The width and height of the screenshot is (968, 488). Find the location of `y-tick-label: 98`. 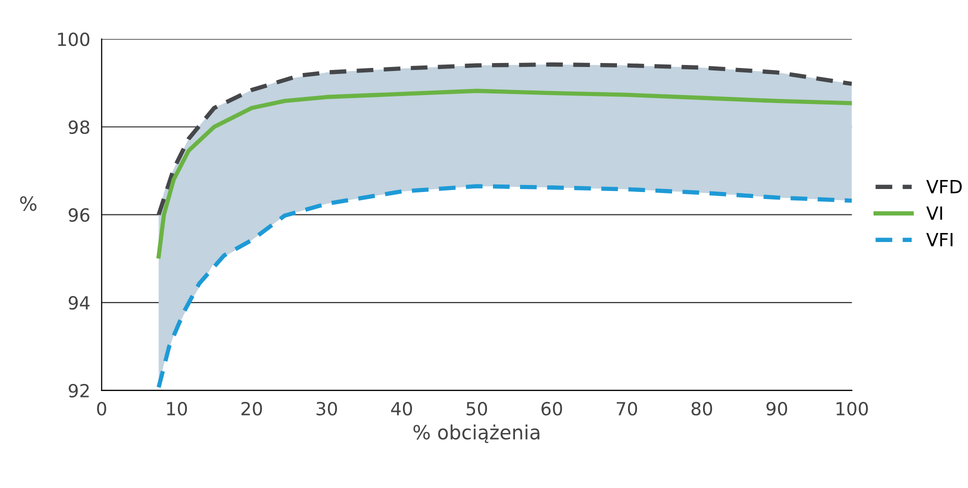

y-tick-label: 98 is located at coordinates (79, 127).